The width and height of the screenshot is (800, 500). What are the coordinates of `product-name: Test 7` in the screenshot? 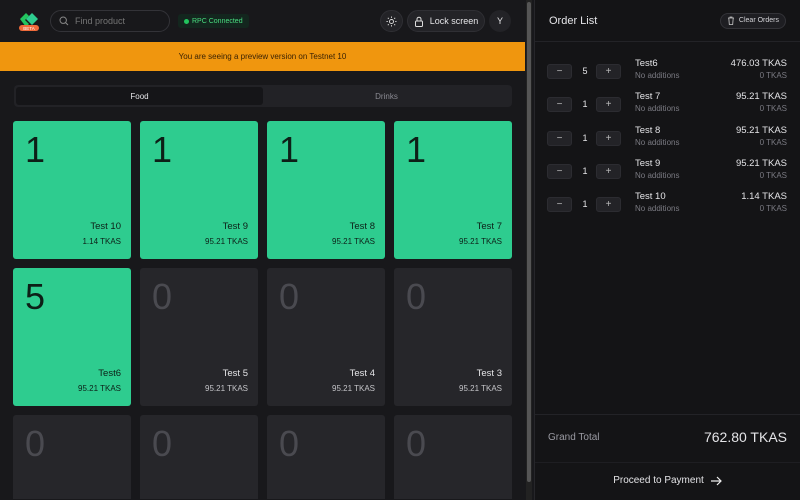 It's located at (489, 226).